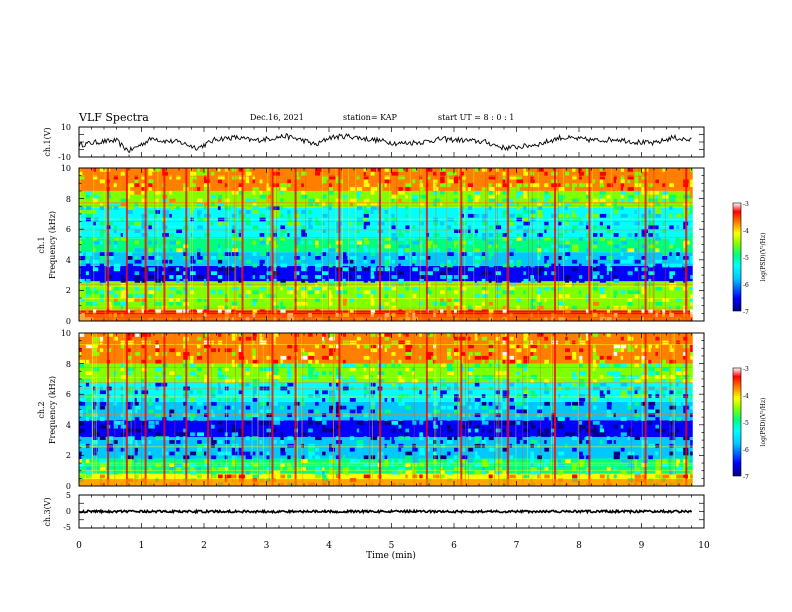 The width and height of the screenshot is (792, 612). What do you see at coordinates (277, 117) in the screenshot?
I see `figure-date: Dec.16, 2021` at bounding box center [277, 117].